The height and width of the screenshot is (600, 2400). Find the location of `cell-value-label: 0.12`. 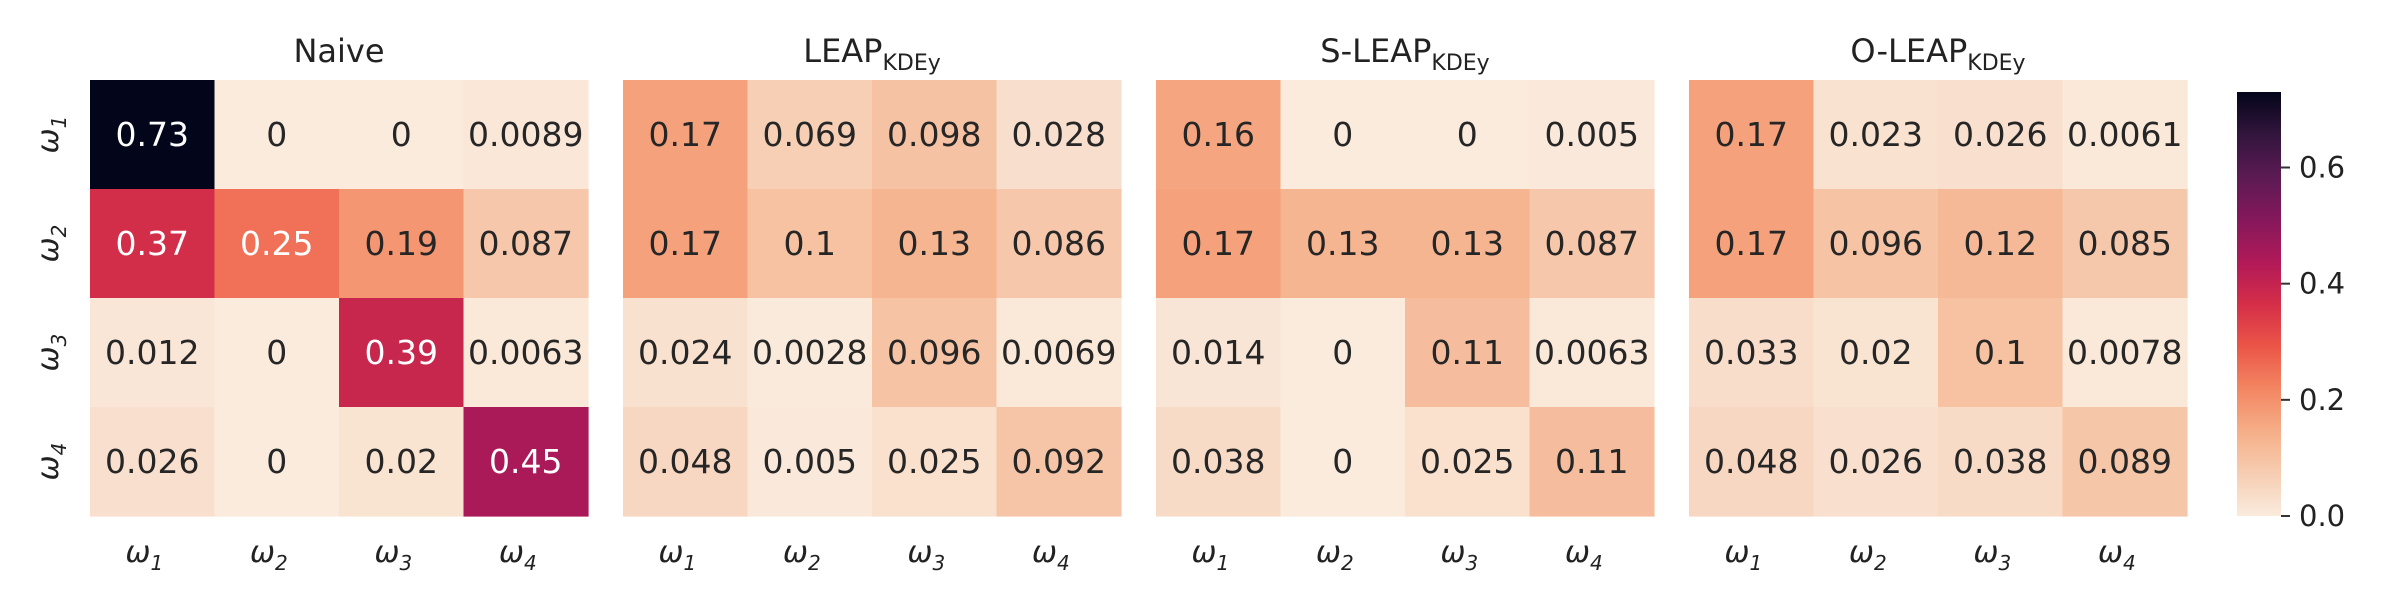

cell-value-label: 0.12 is located at coordinates (2000, 243).